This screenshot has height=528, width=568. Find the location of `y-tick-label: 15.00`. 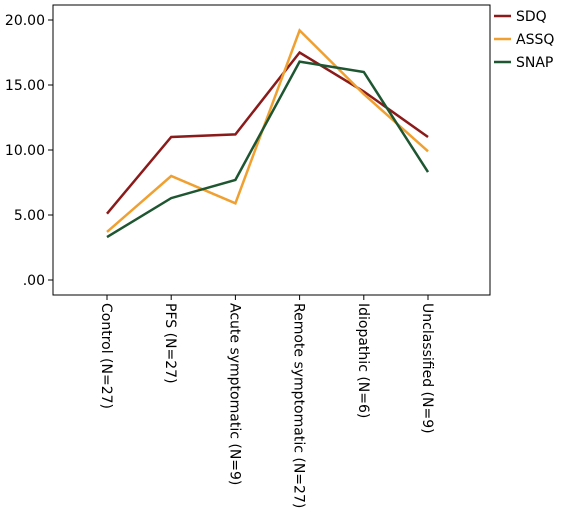

y-tick-label: 15.00 is located at coordinates (25, 86).